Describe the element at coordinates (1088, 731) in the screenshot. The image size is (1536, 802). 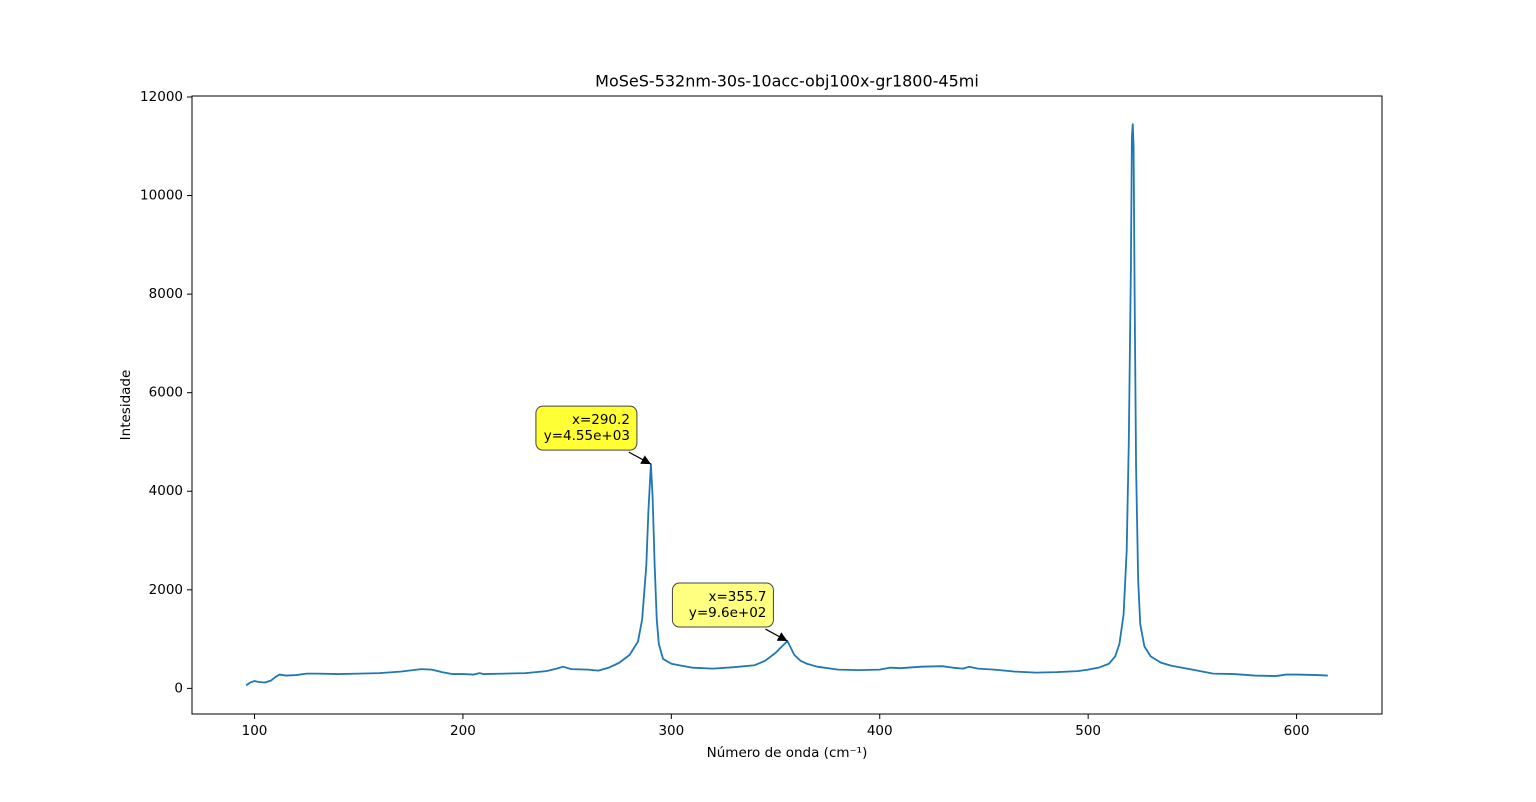
I see `x-tick-label: 500` at that location.